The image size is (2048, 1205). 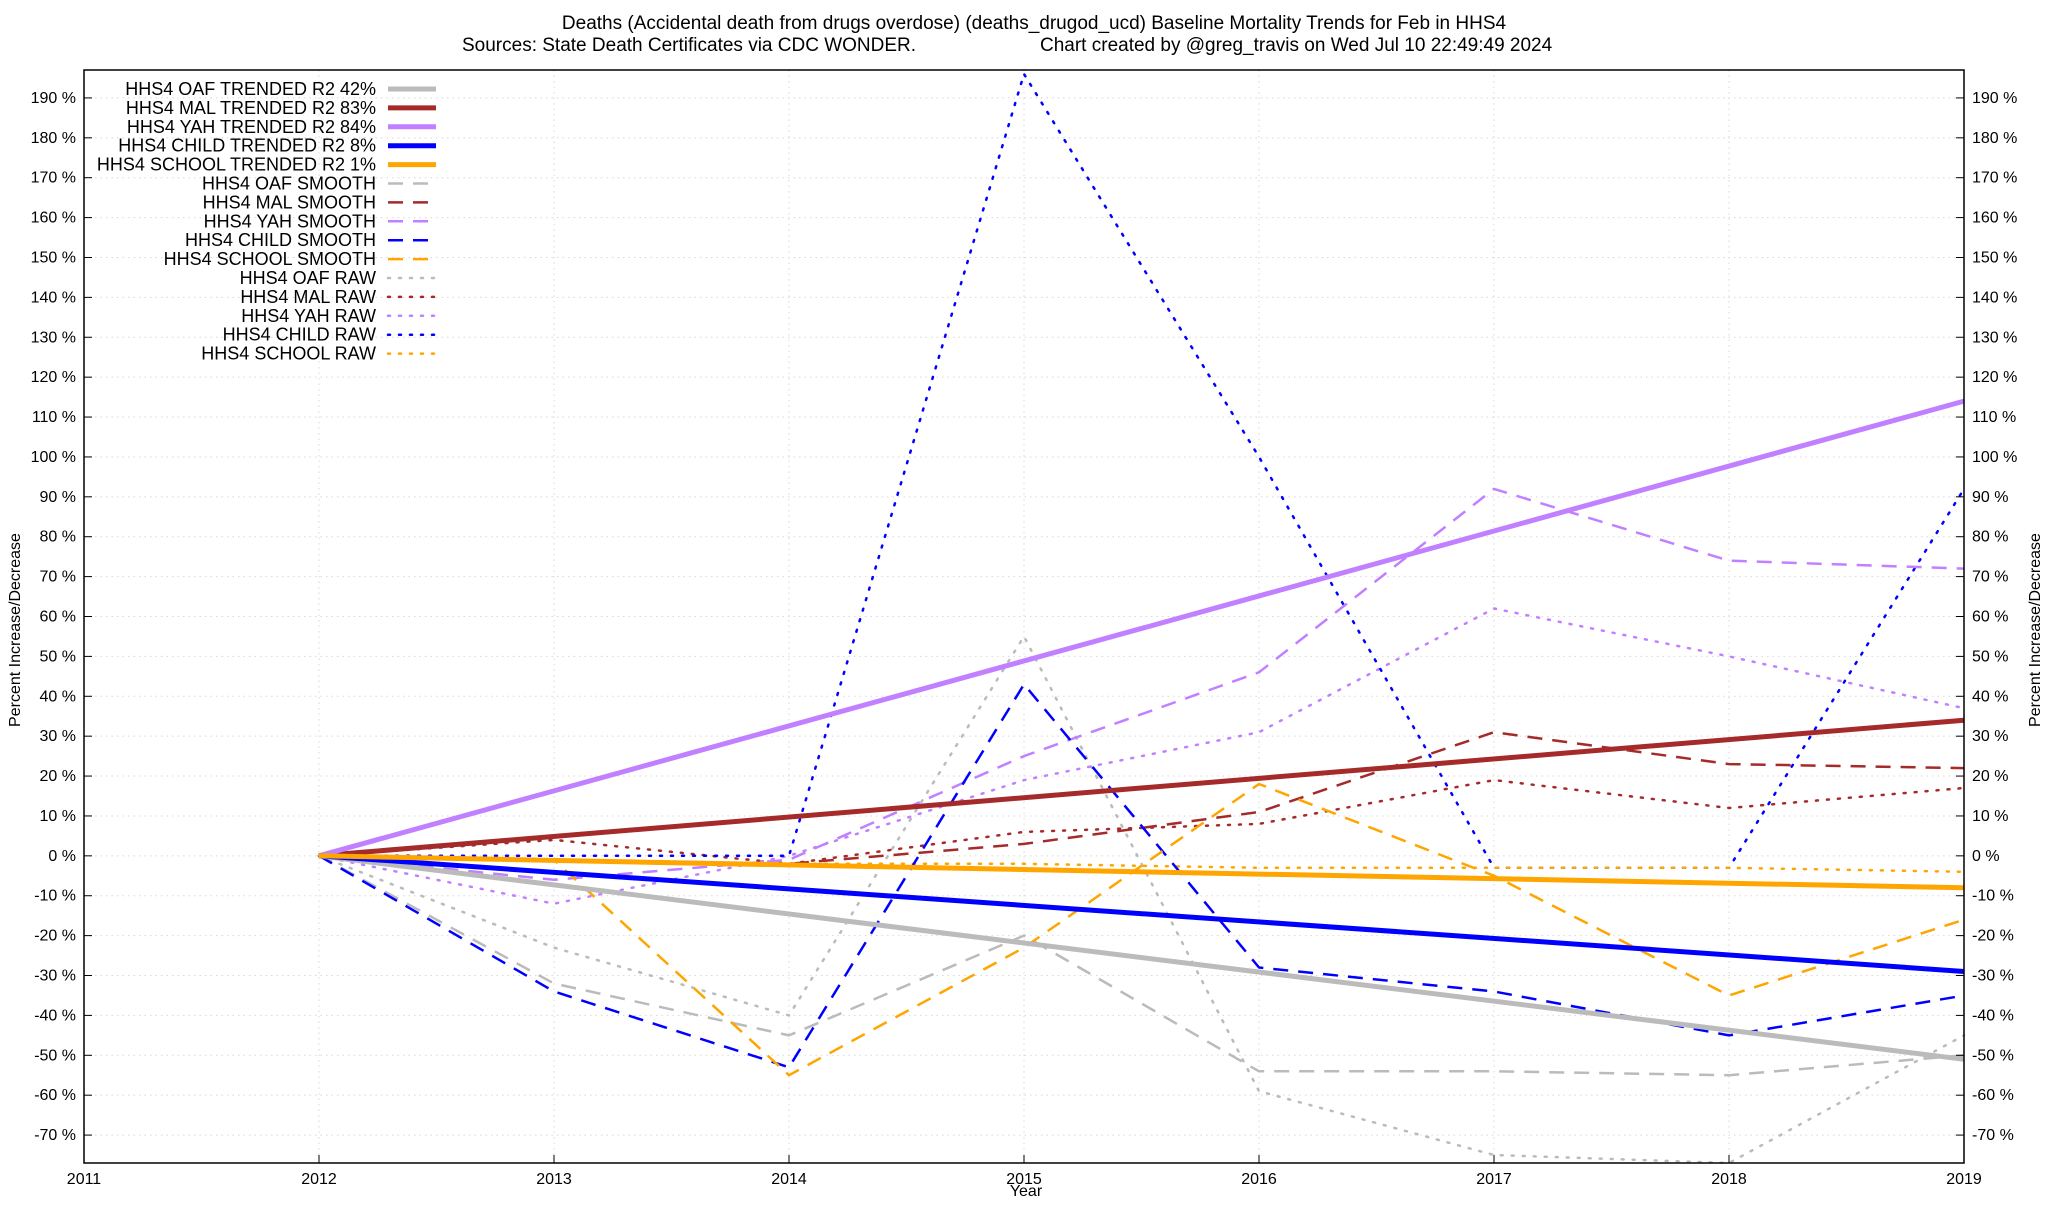 I want to click on y-tick-label-left: 190 %, so click(x=53, y=98).